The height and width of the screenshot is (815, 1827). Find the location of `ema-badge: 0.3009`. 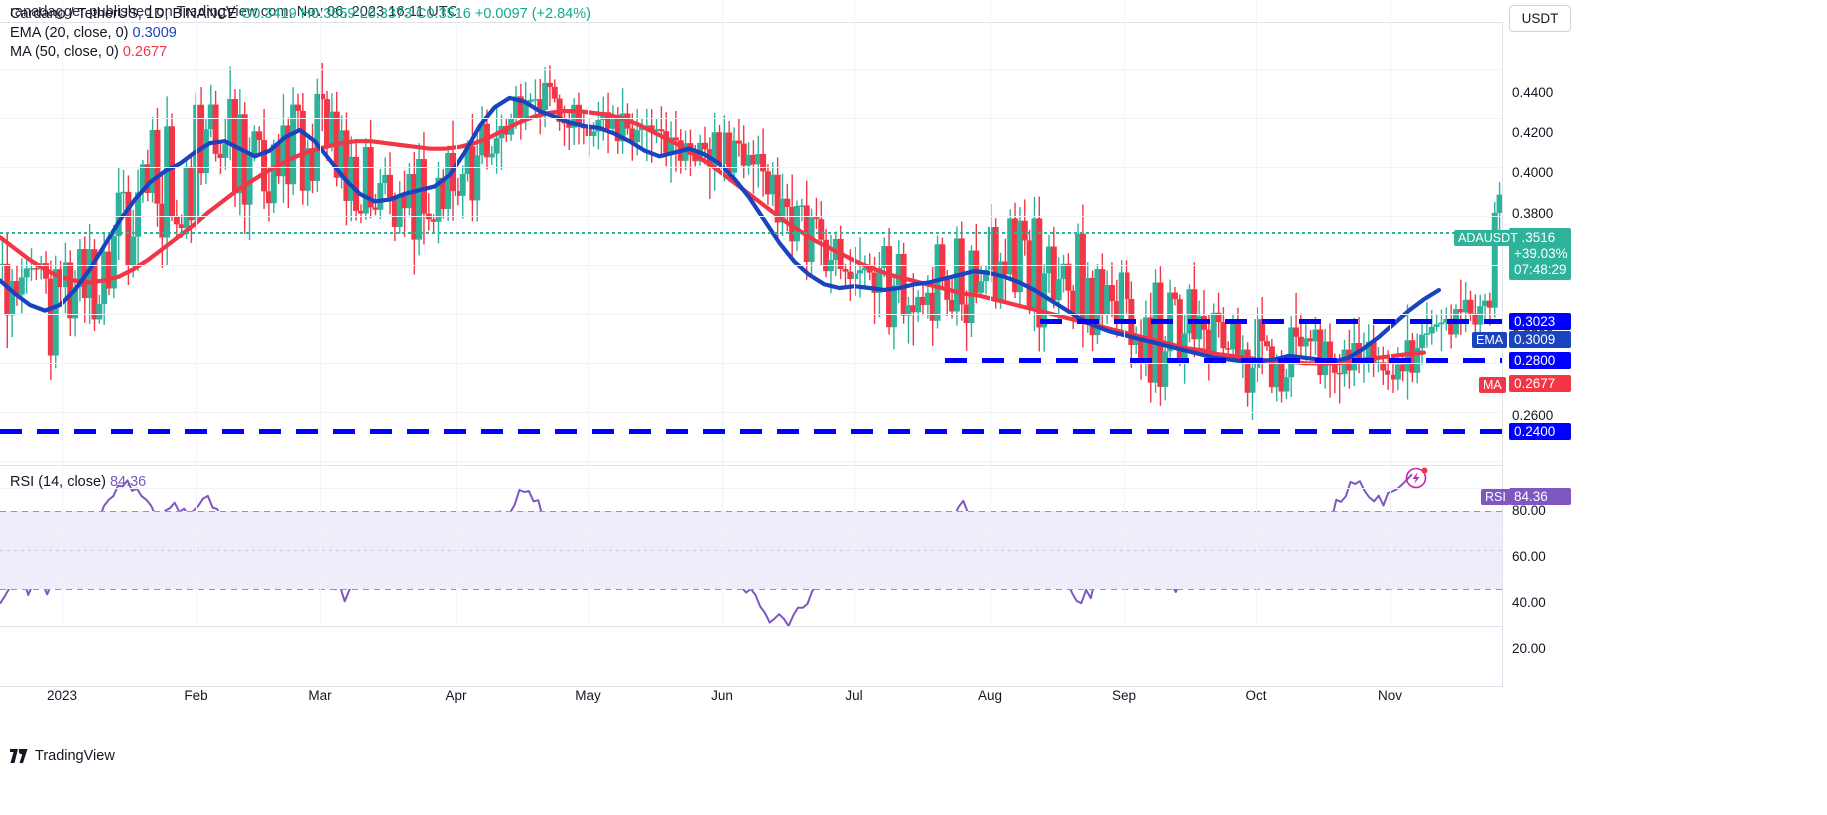

ema-badge: 0.3009 is located at coordinates (1540, 339).